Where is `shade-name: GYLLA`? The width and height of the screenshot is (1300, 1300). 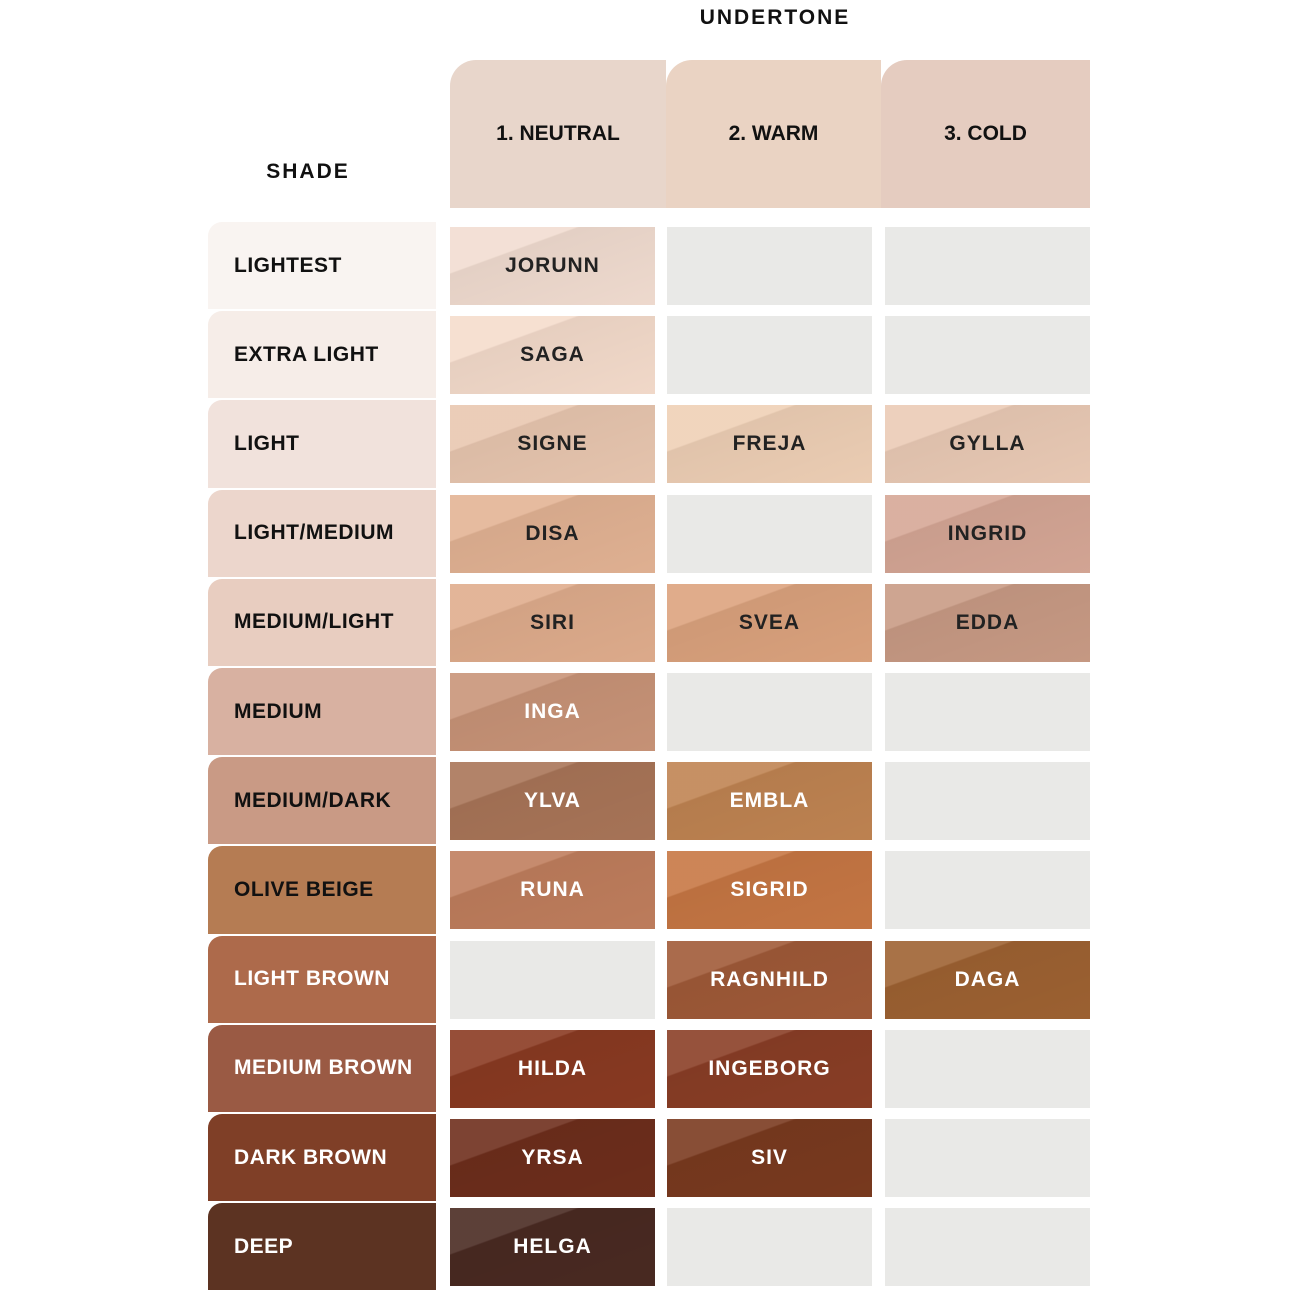 shade-name: GYLLA is located at coordinates (987, 444).